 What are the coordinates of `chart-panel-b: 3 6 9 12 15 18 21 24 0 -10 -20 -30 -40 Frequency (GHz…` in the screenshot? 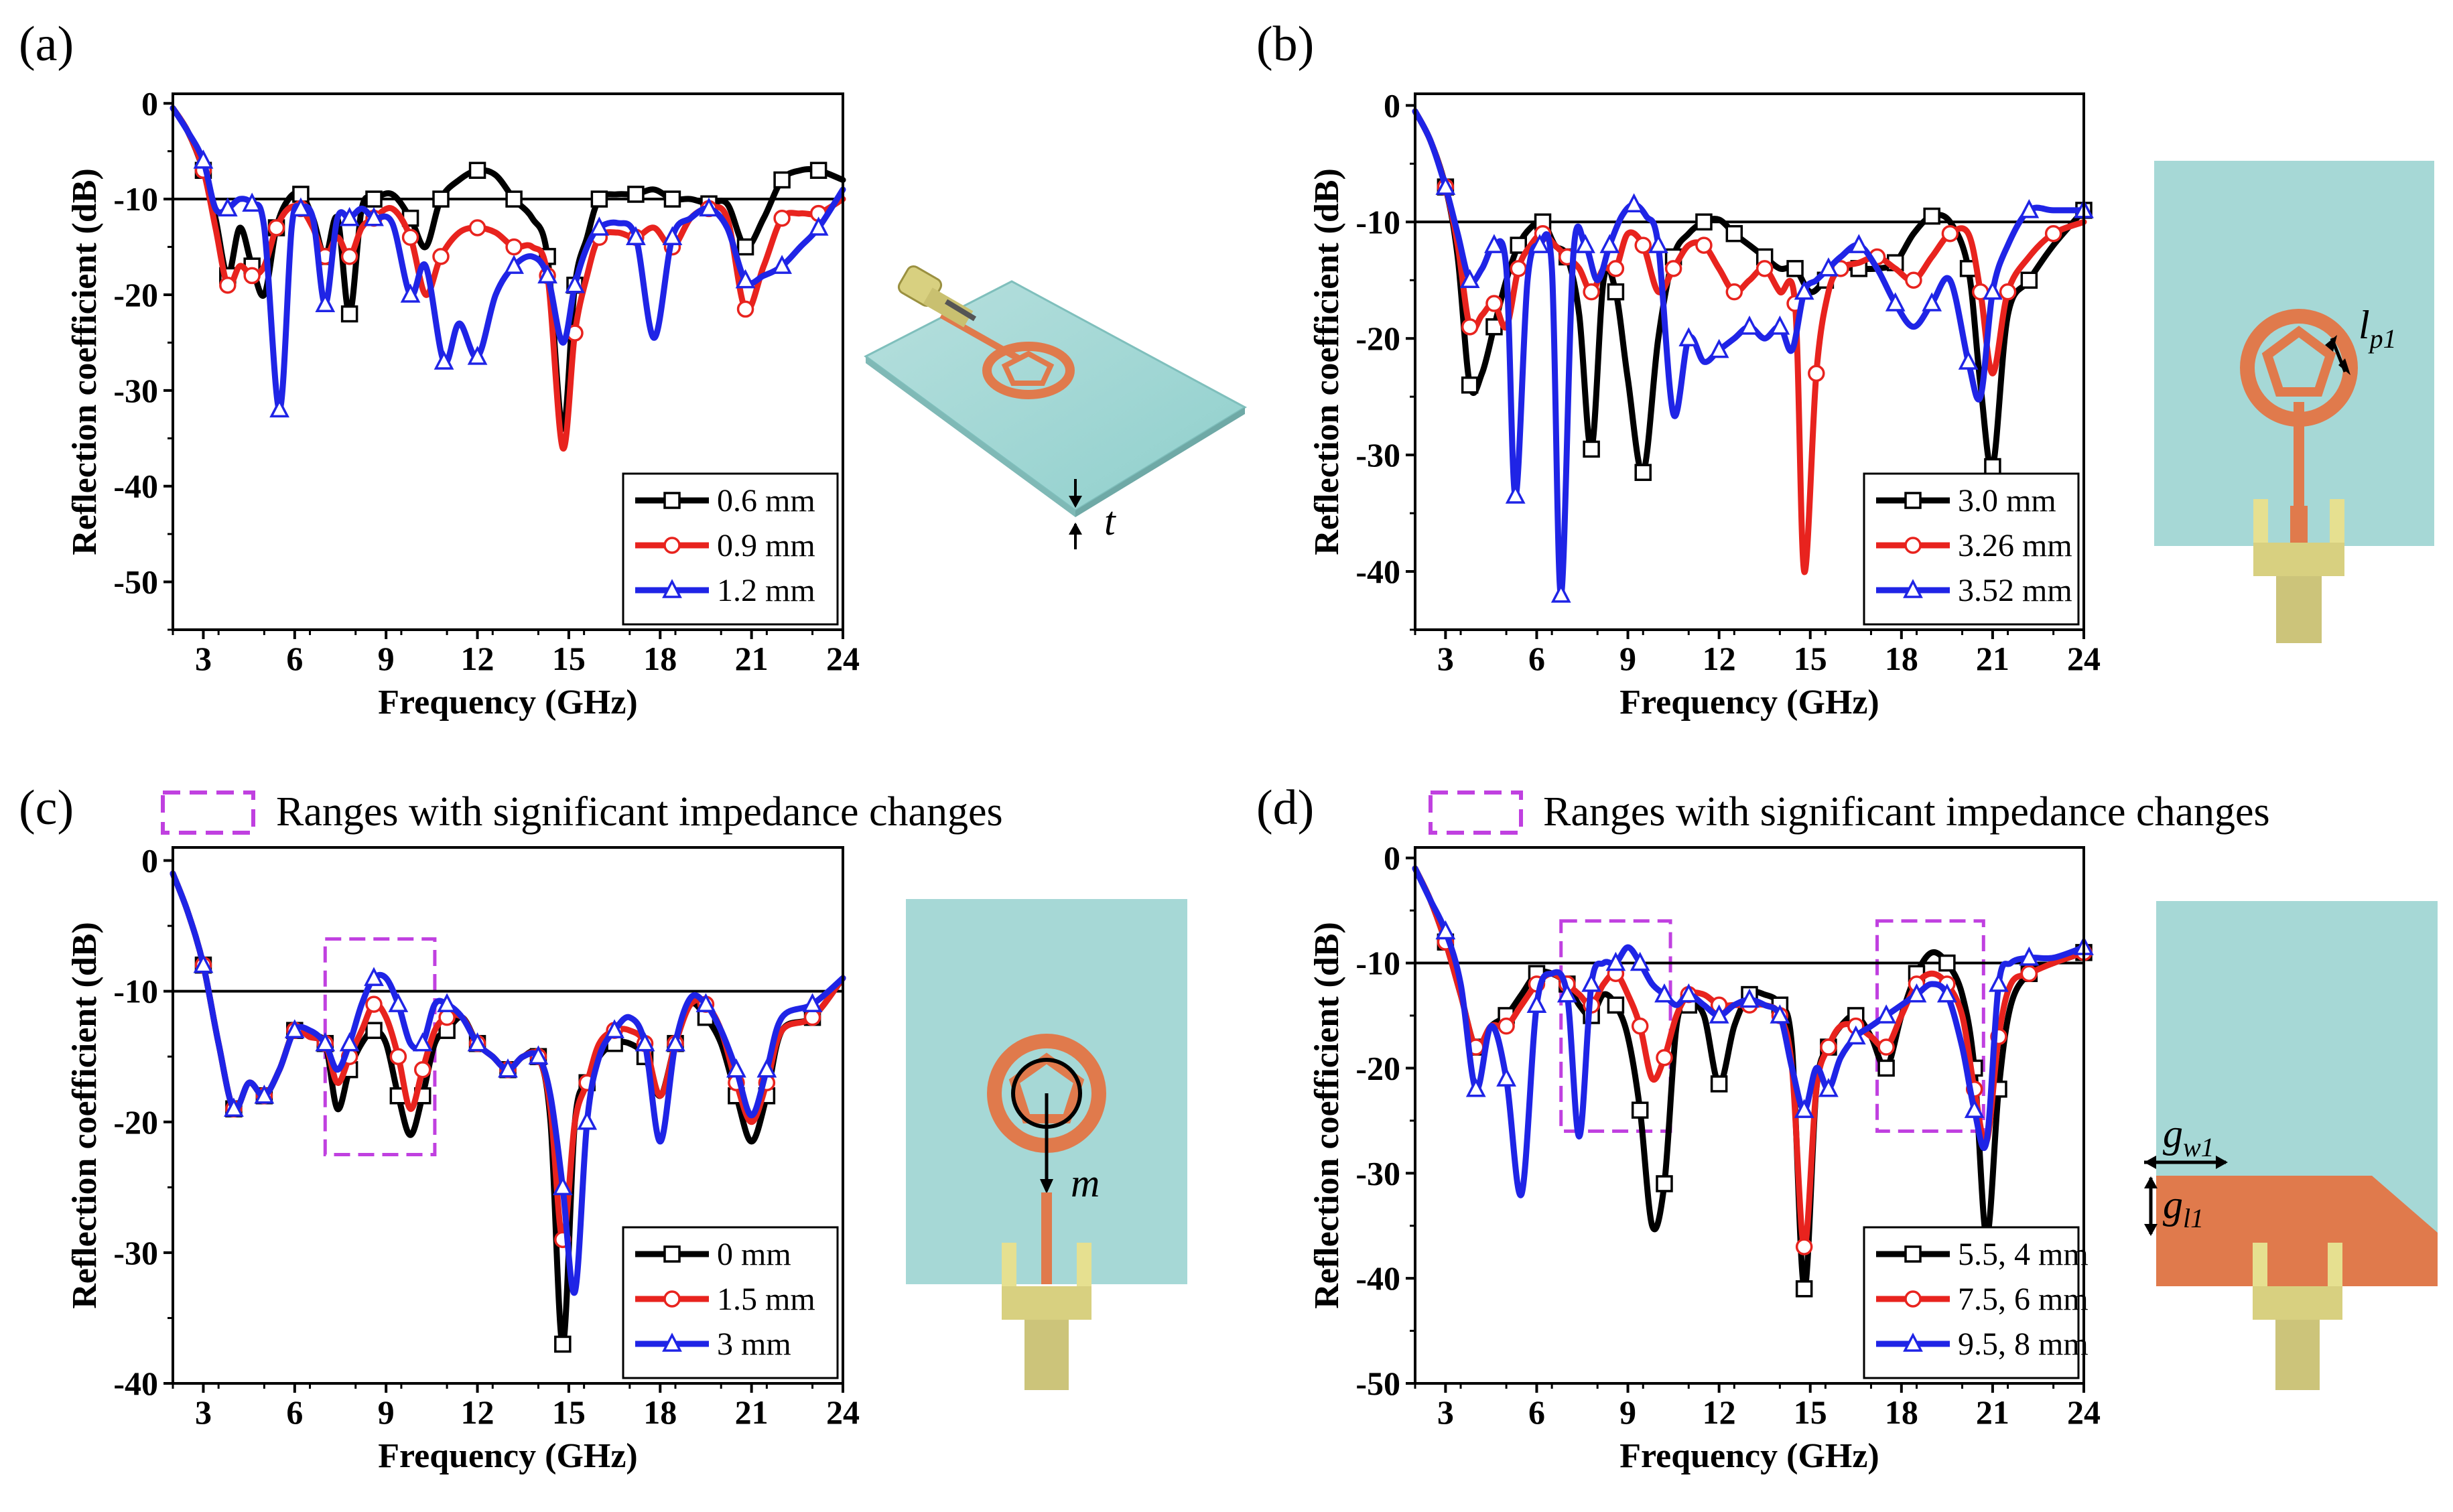 It's located at (1704, 403).